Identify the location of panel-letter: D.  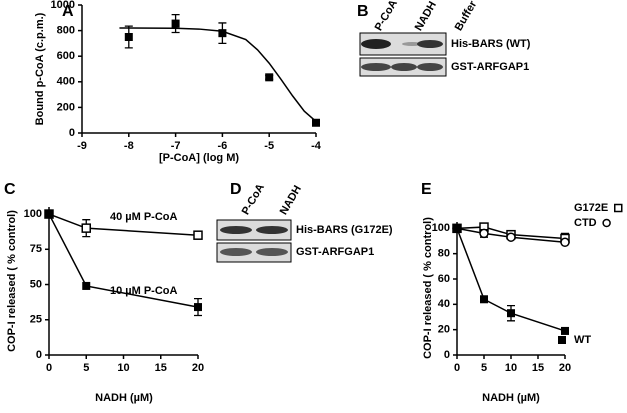
(236, 189).